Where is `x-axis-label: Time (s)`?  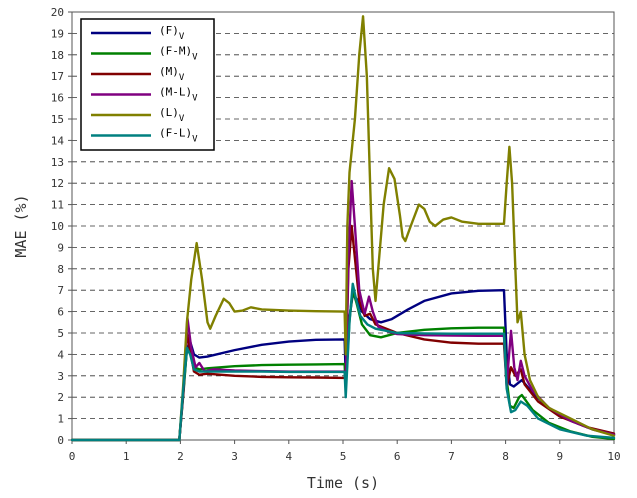 x-axis-label: Time (s) is located at coordinates (343, 483).